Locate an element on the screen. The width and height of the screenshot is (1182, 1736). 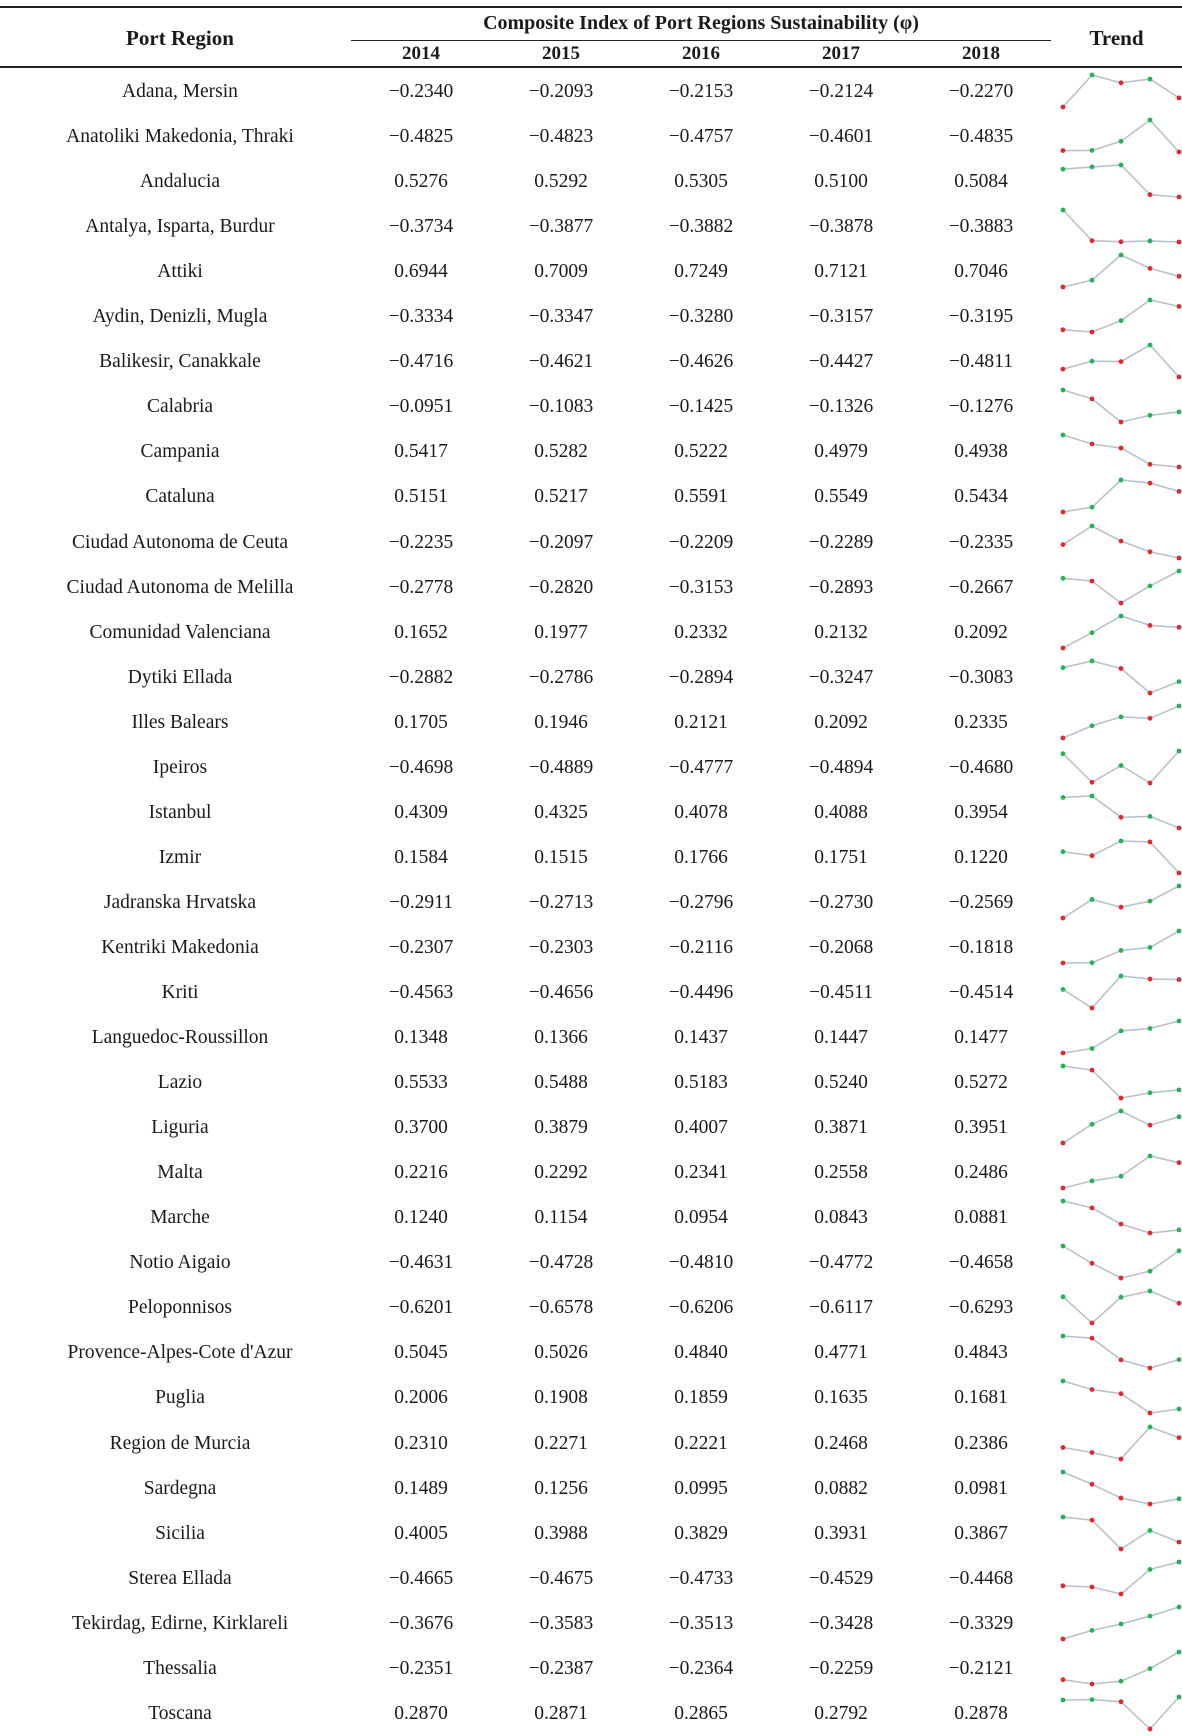
value-2017: −0.4894 is located at coordinates (841, 767).